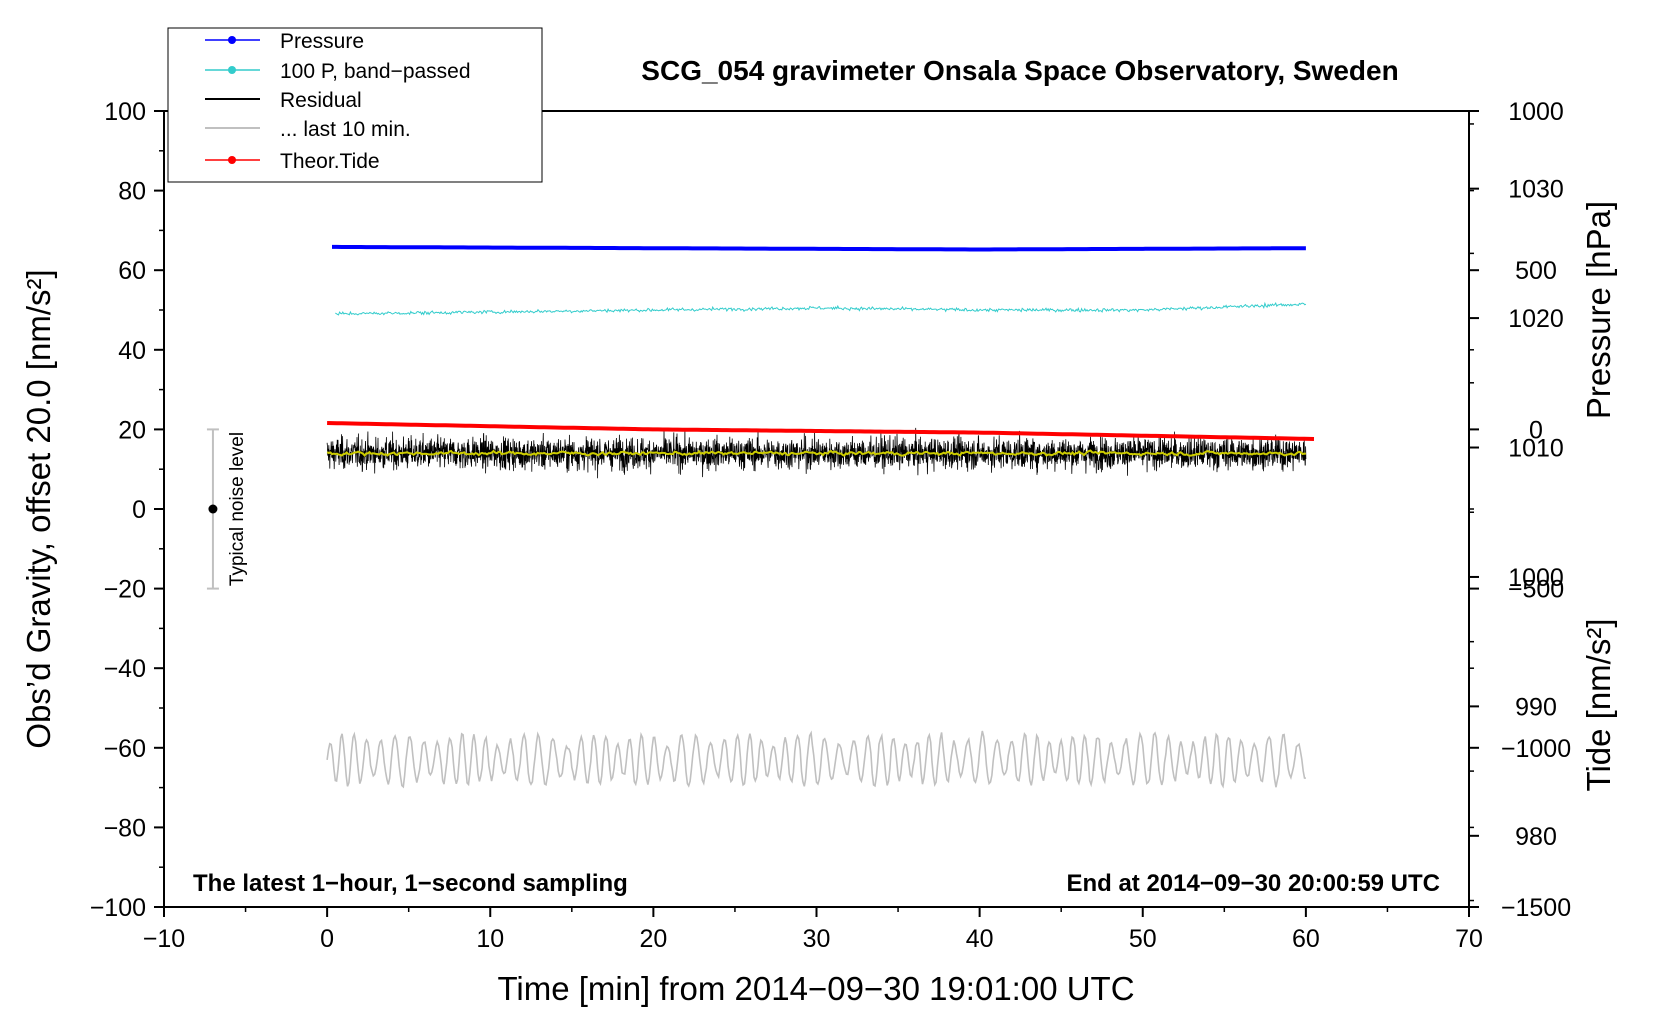 The height and width of the screenshot is (1020, 1660). What do you see at coordinates (653, 939) in the screenshot?
I see `x-tick-label: 20` at bounding box center [653, 939].